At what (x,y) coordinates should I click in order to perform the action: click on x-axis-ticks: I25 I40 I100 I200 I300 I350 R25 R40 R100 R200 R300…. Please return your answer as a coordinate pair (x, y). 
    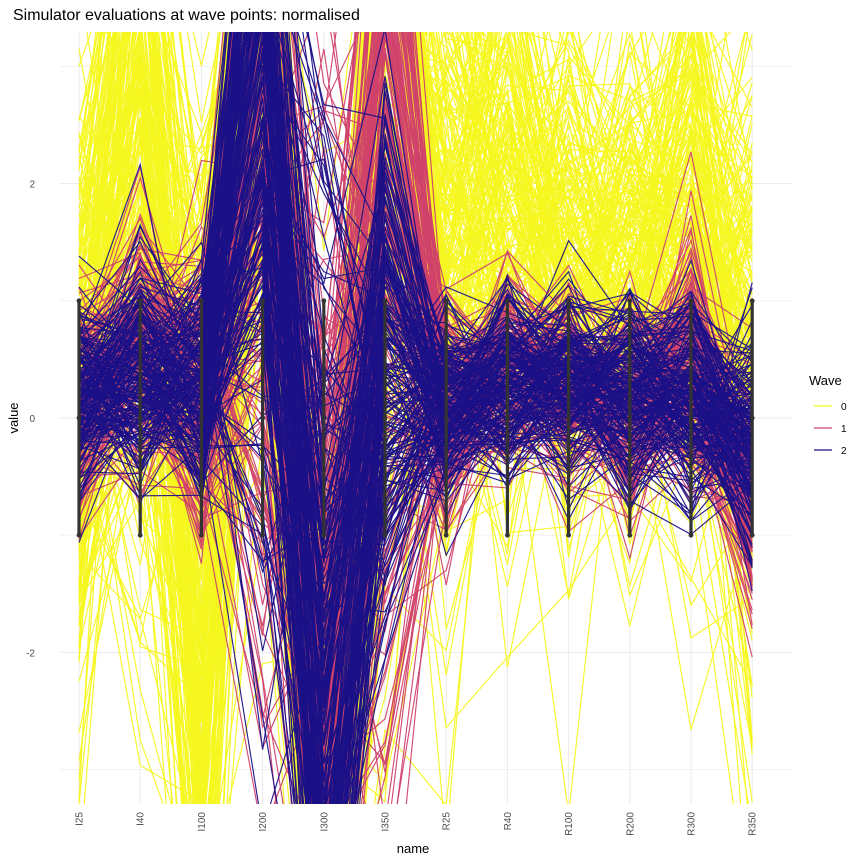
    Looking at the image, I should click on (417, 824).